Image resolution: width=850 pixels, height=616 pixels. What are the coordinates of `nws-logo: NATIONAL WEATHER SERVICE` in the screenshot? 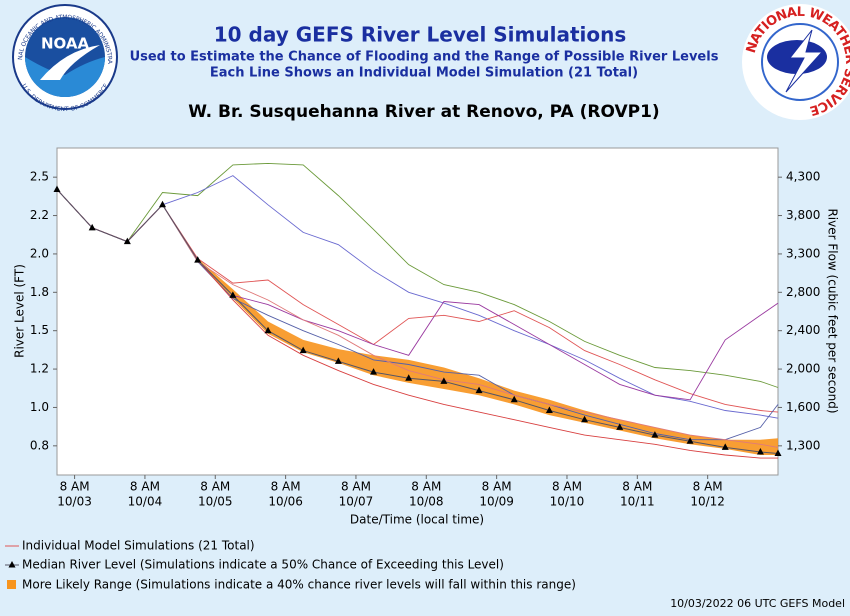 It's located at (796, 62).